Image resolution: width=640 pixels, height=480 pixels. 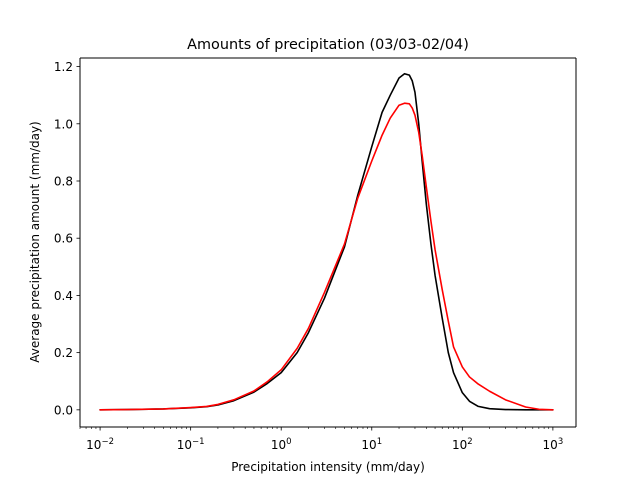 I want to click on x-tick-label: 10⁰, so click(x=281, y=444).